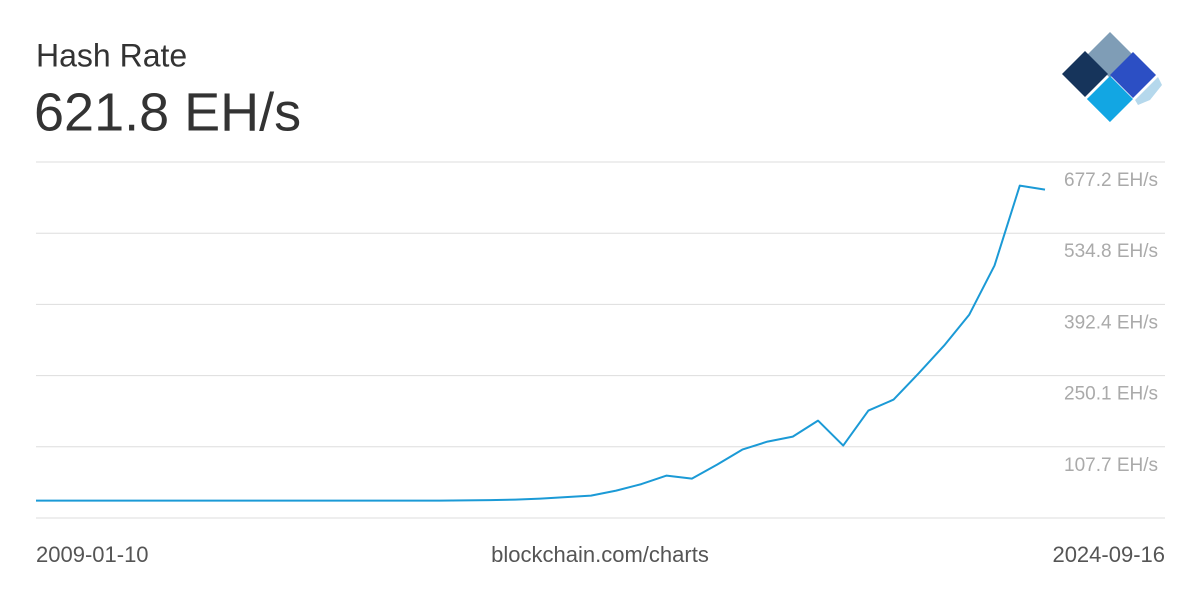  Describe the element at coordinates (1111, 394) in the screenshot. I see `y-tick-label: 250.1 EH/s` at that location.